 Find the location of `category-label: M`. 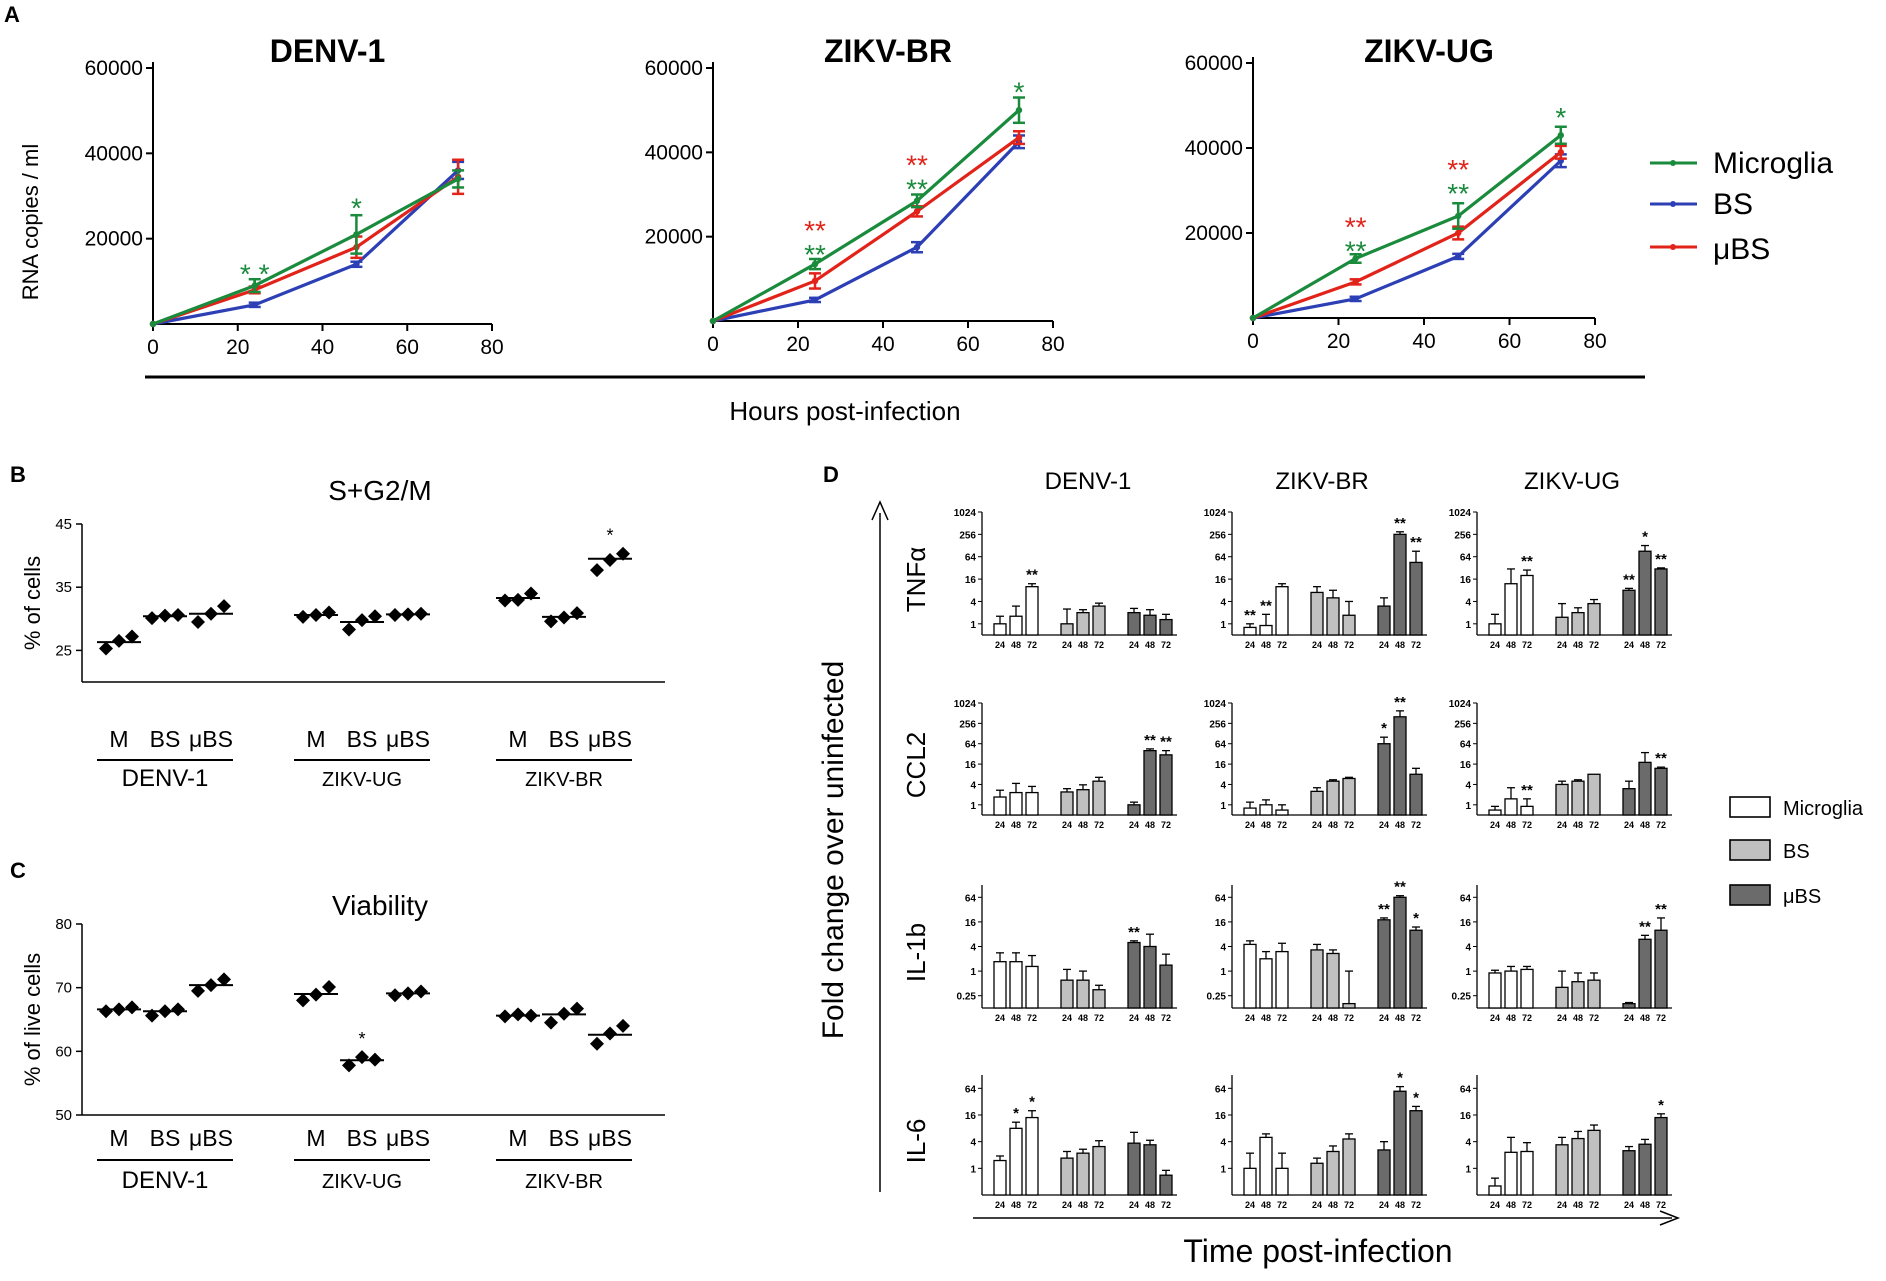

category-label: M is located at coordinates (315, 739).